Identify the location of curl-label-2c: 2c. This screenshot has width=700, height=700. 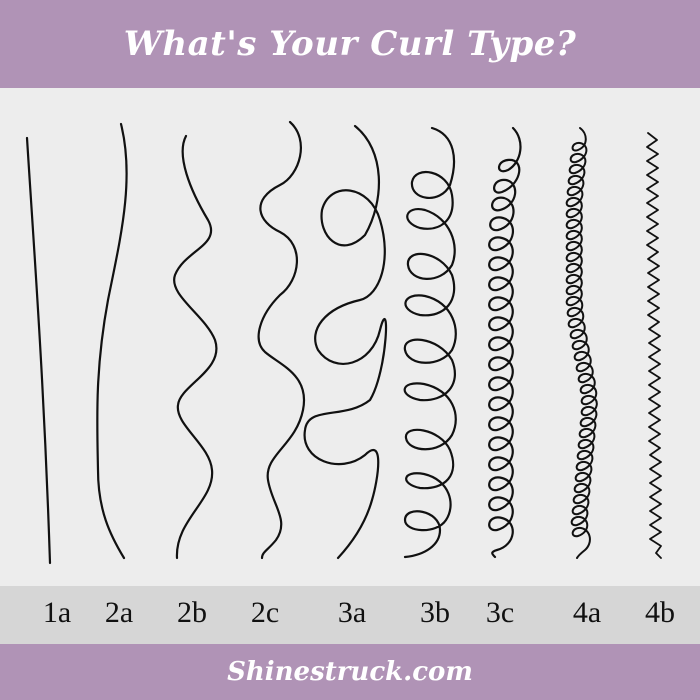
(265, 612).